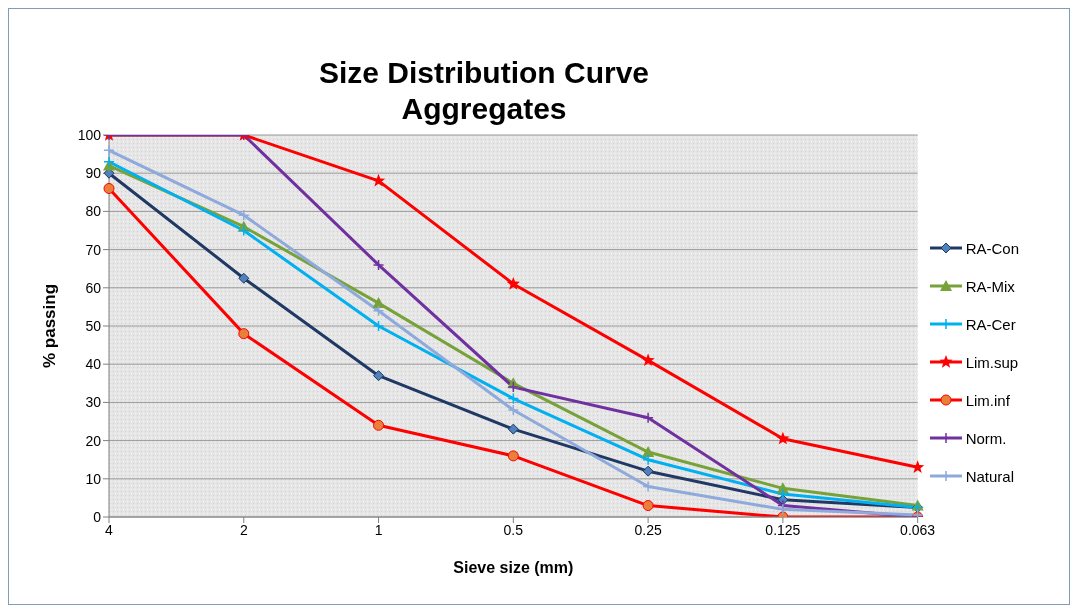 This screenshot has width=1078, height=611. Describe the element at coordinates (93, 249) in the screenshot. I see `y-tick-label: 70` at that location.